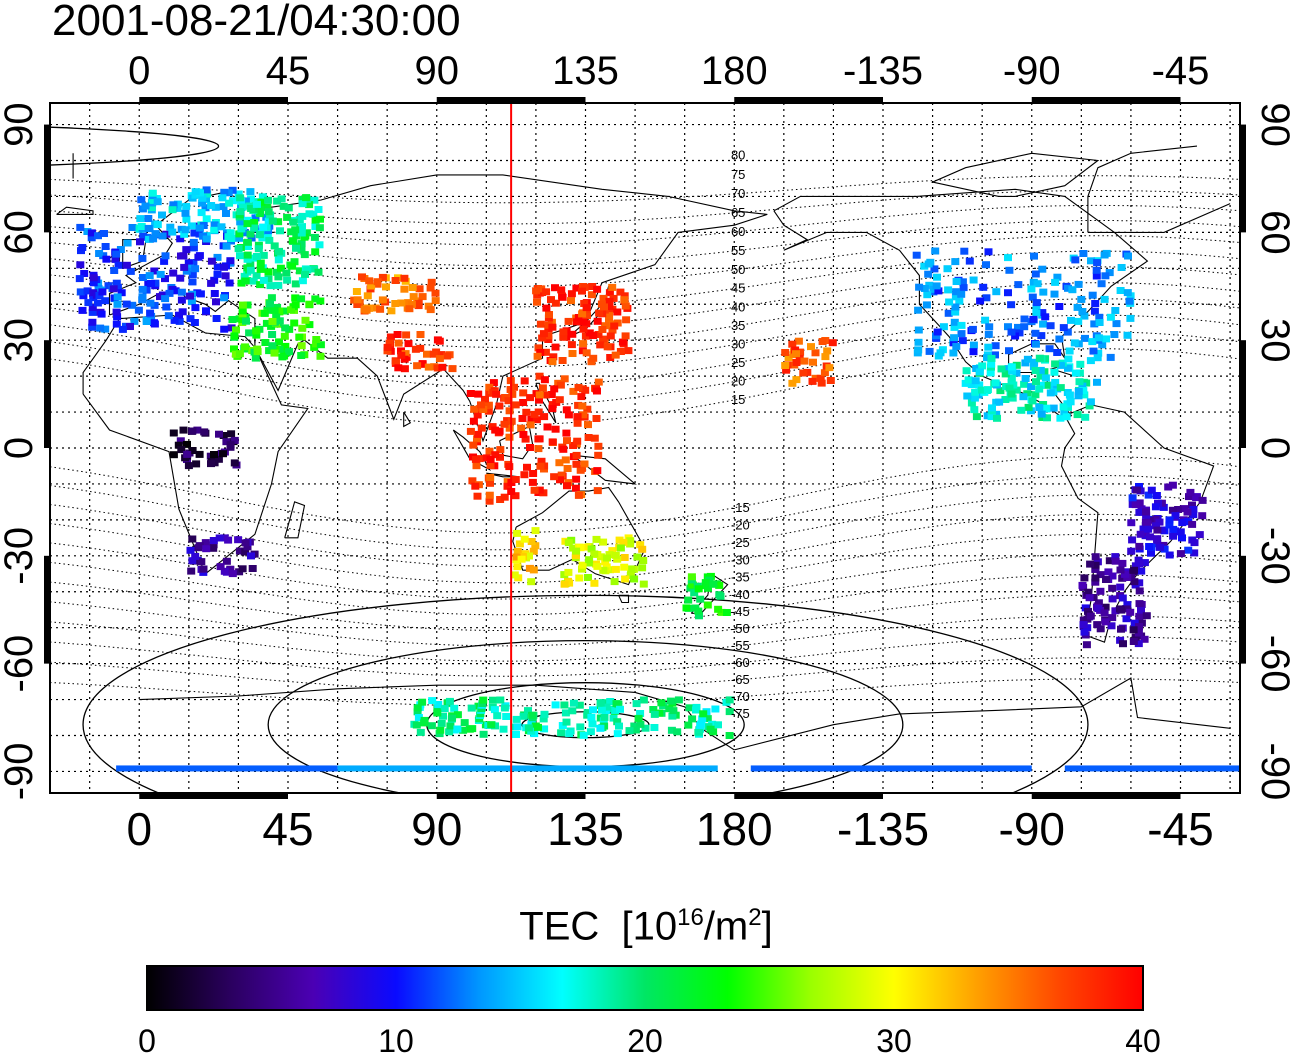 The width and height of the screenshot is (1292, 1057). Describe the element at coordinates (755, 917) in the screenshot. I see `colorbar-unit-exponent-2: 2` at that location.